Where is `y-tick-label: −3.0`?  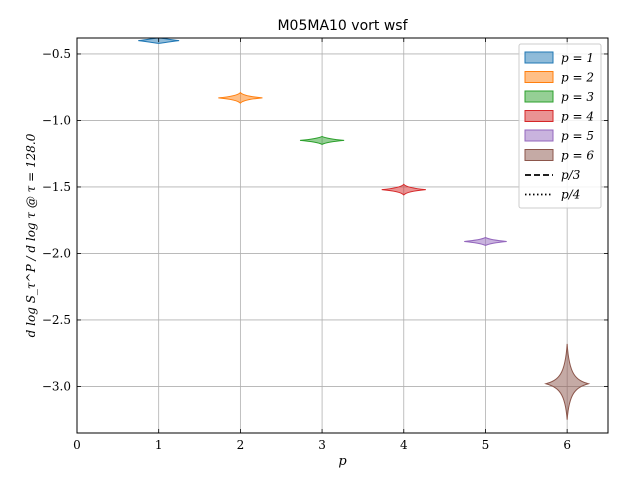 y-tick-label: −3.0 is located at coordinates (56, 386).